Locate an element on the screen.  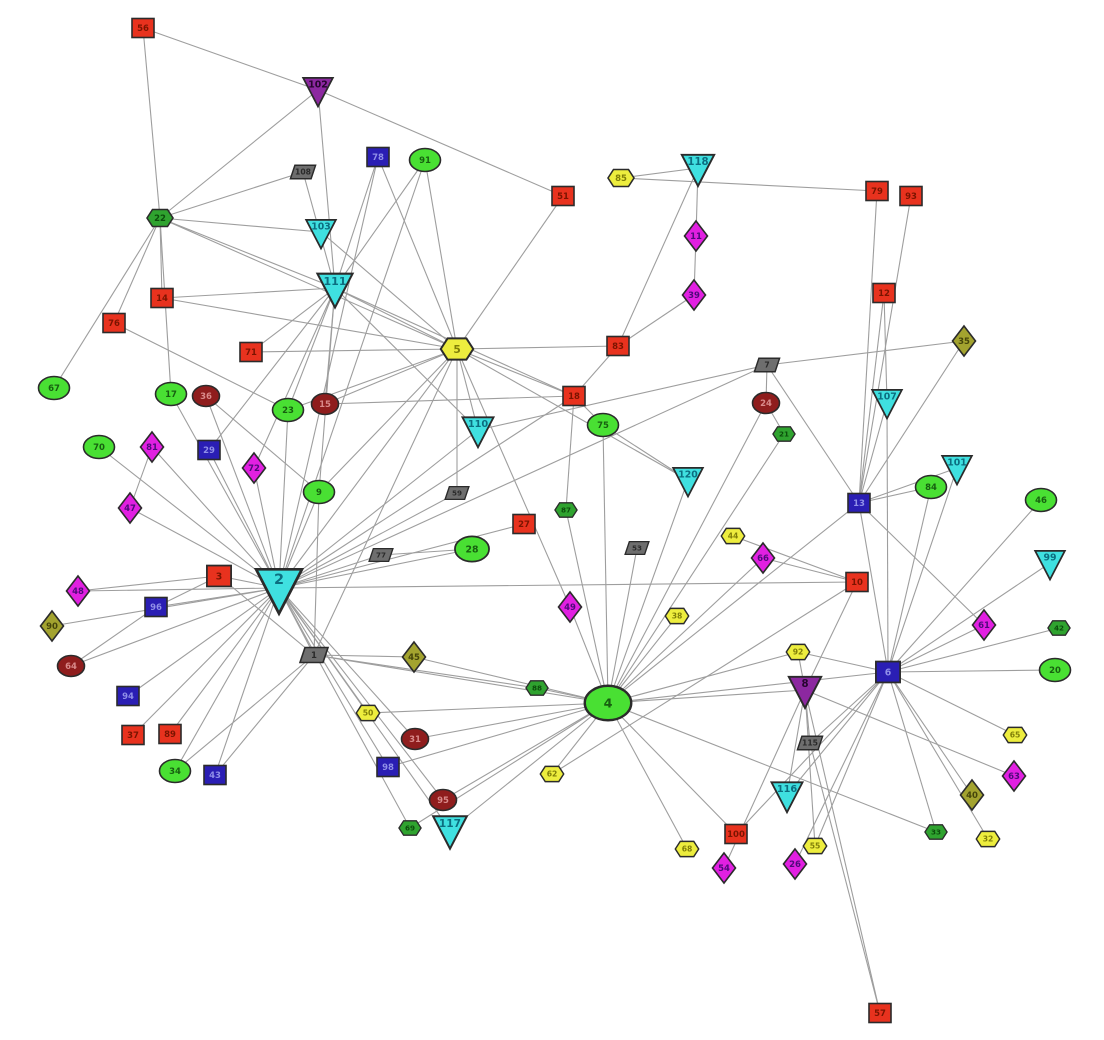
graph-node-77: 77 is located at coordinates (381, 555).